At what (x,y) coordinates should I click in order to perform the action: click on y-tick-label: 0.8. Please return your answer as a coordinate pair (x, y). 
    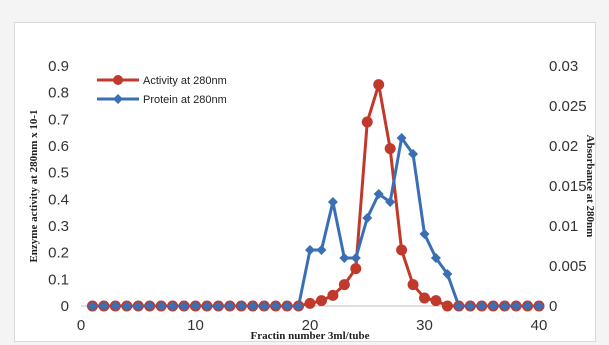
    Looking at the image, I should click on (58, 93).